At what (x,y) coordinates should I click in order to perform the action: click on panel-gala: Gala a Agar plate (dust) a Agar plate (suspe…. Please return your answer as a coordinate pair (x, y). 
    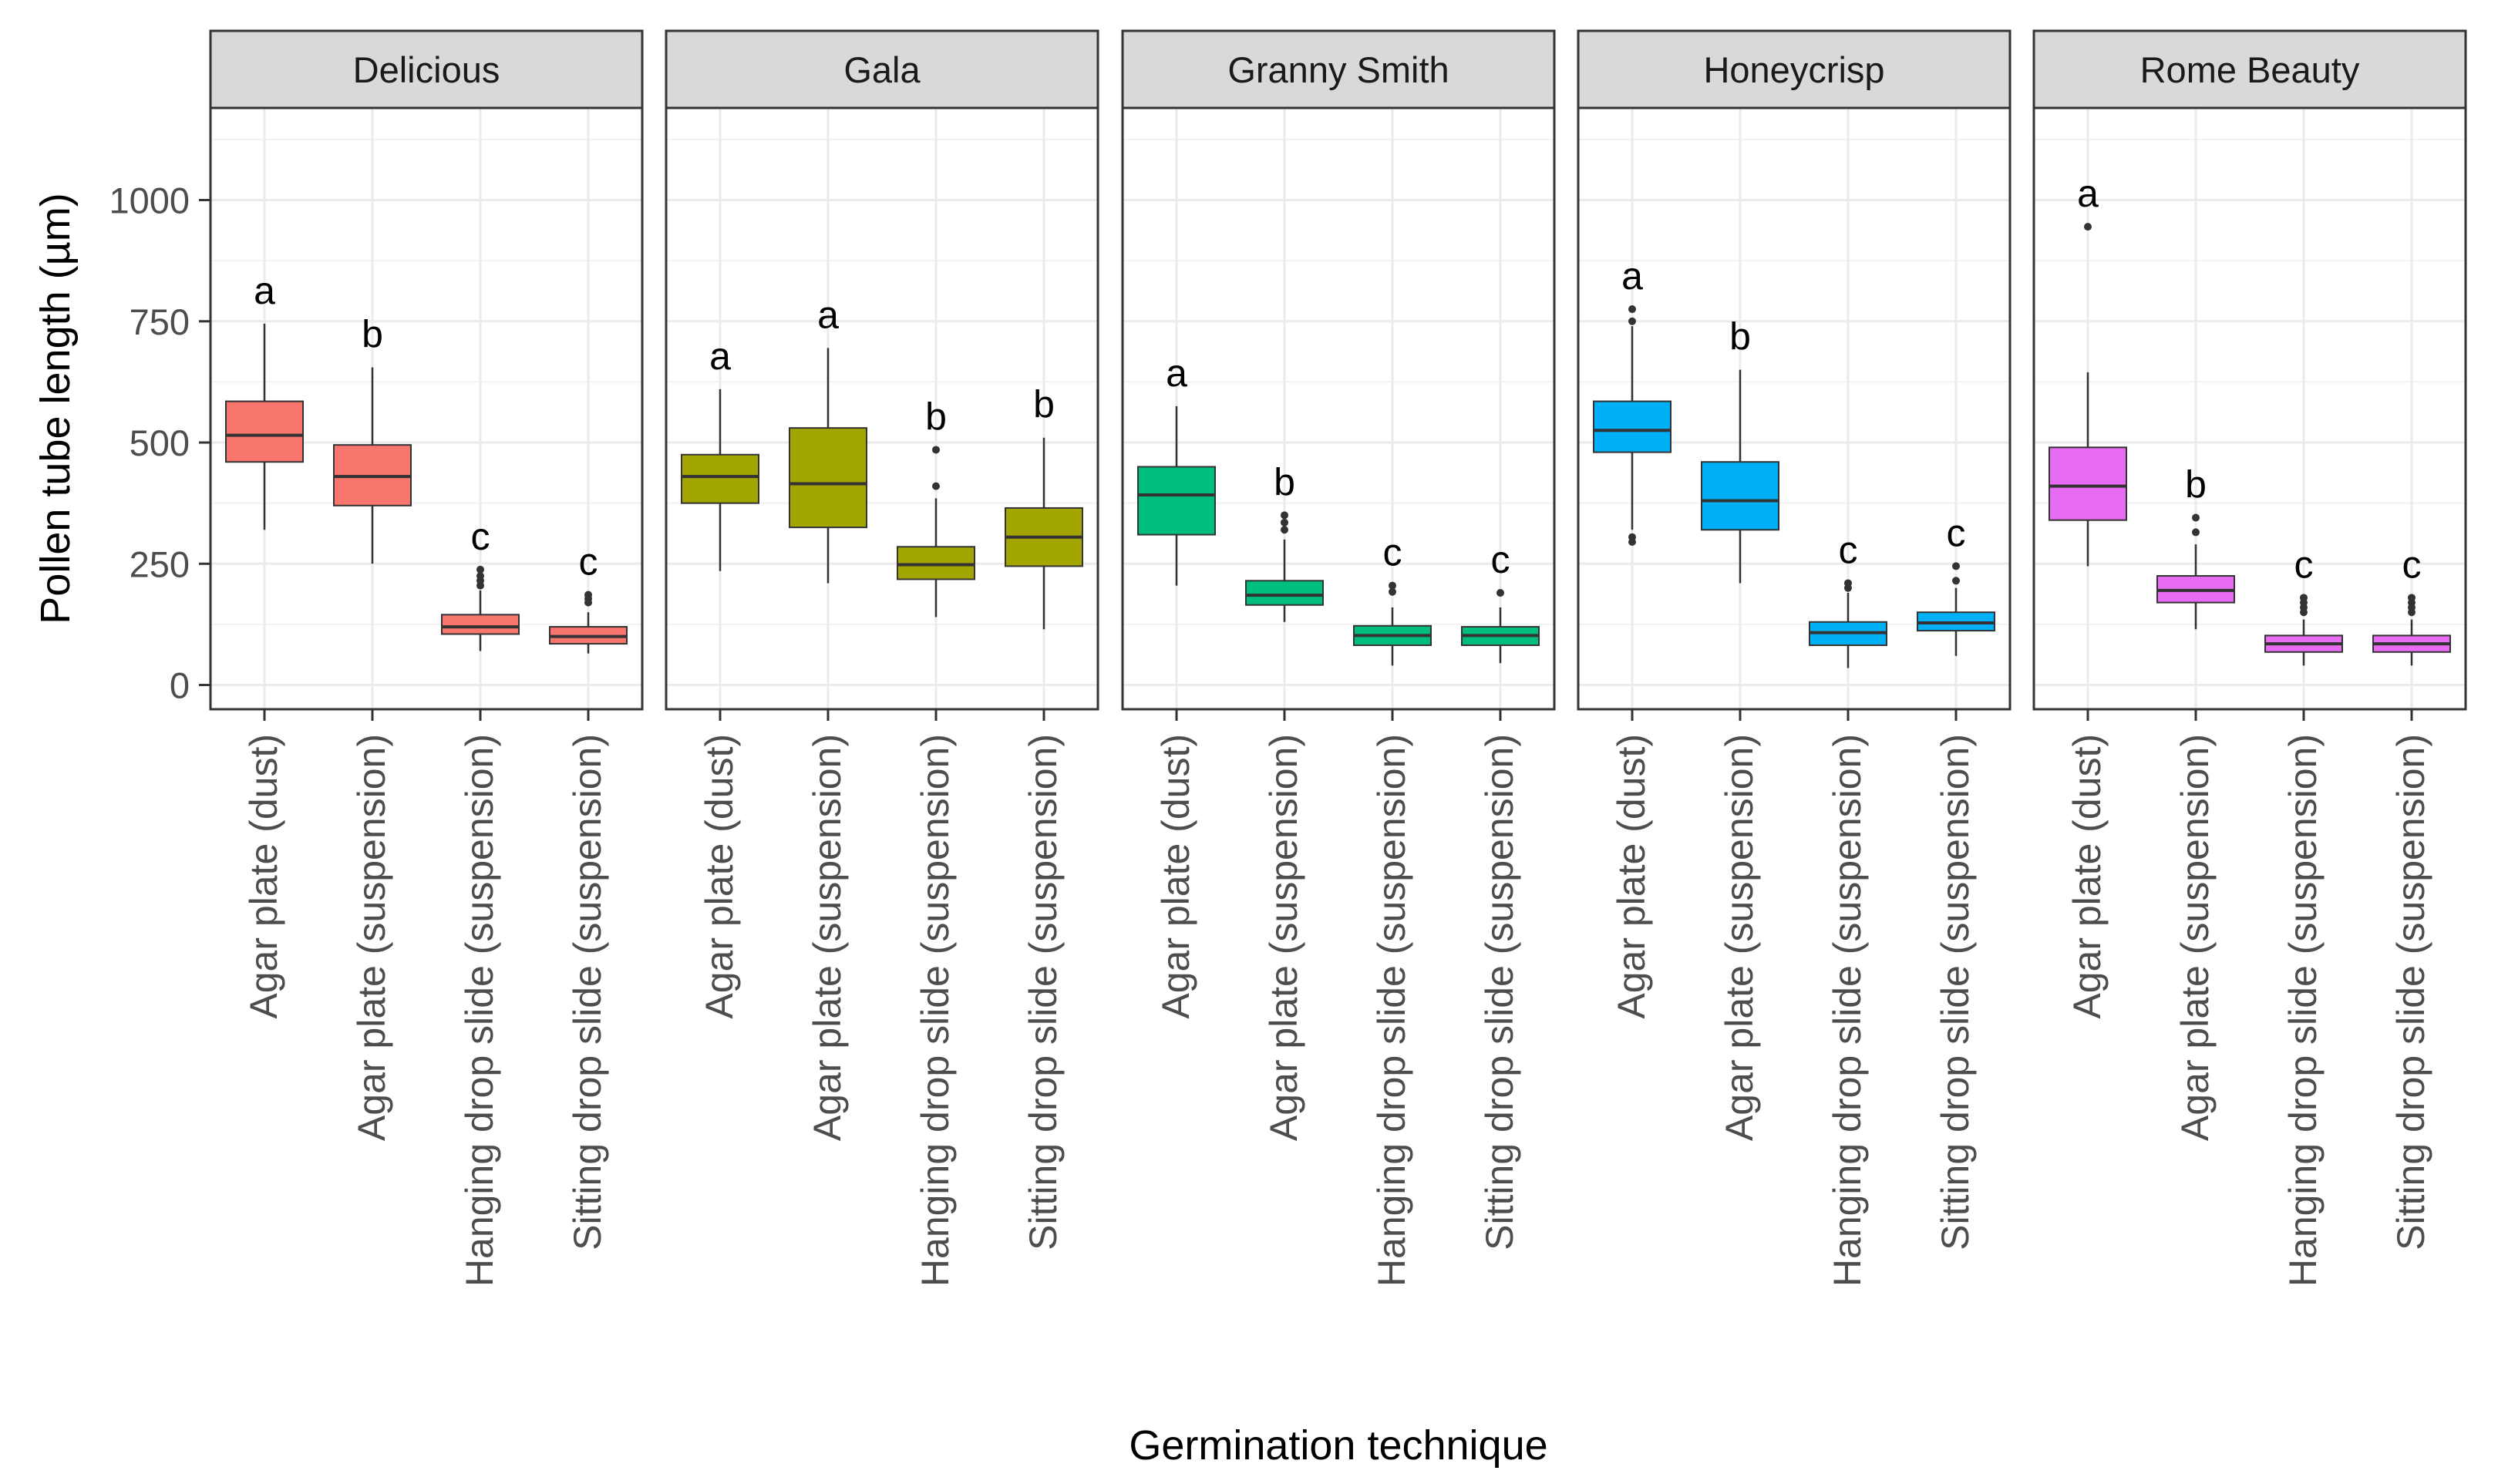
    Looking at the image, I should click on (882, 658).